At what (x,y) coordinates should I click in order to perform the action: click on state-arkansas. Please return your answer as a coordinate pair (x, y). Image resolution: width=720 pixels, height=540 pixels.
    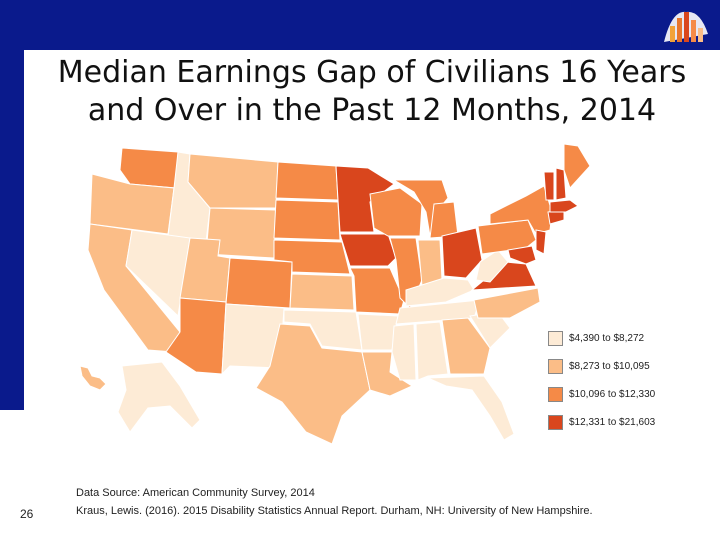
    Looking at the image, I should click on (378, 332).